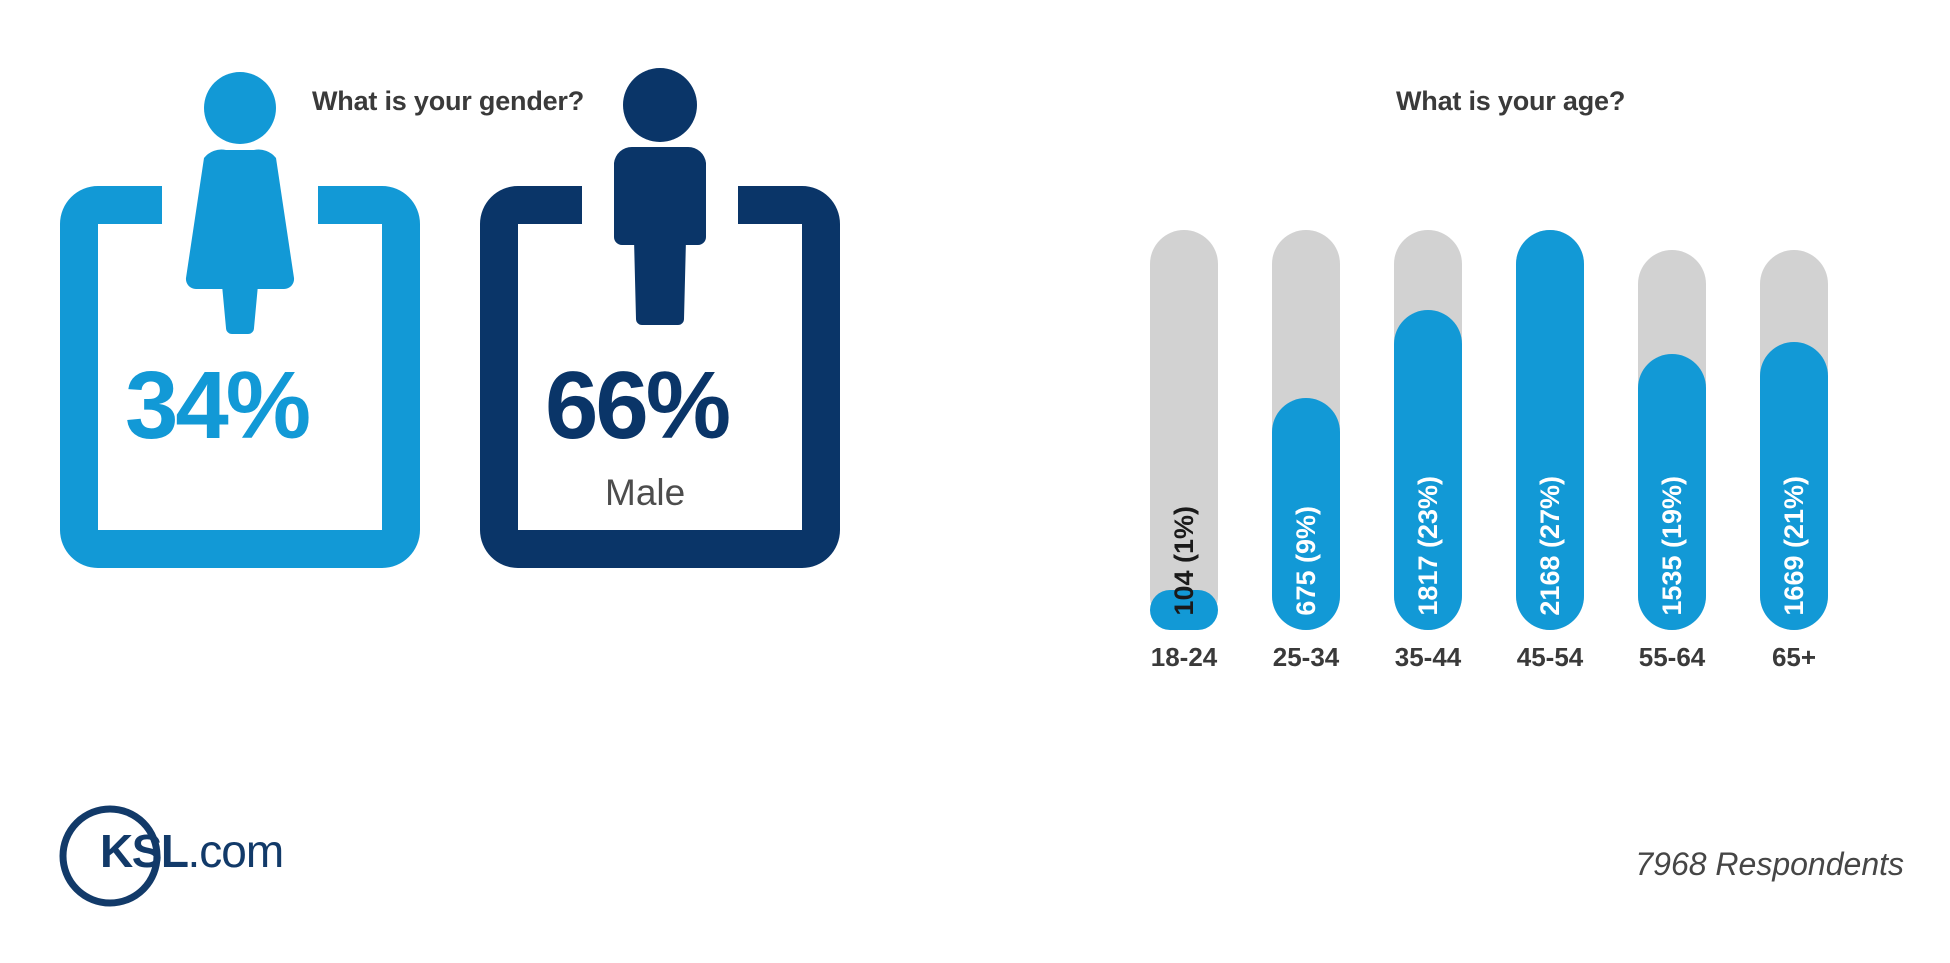 This screenshot has height=963, width=1950. I want to click on male-sublabel: Male, so click(645, 492).